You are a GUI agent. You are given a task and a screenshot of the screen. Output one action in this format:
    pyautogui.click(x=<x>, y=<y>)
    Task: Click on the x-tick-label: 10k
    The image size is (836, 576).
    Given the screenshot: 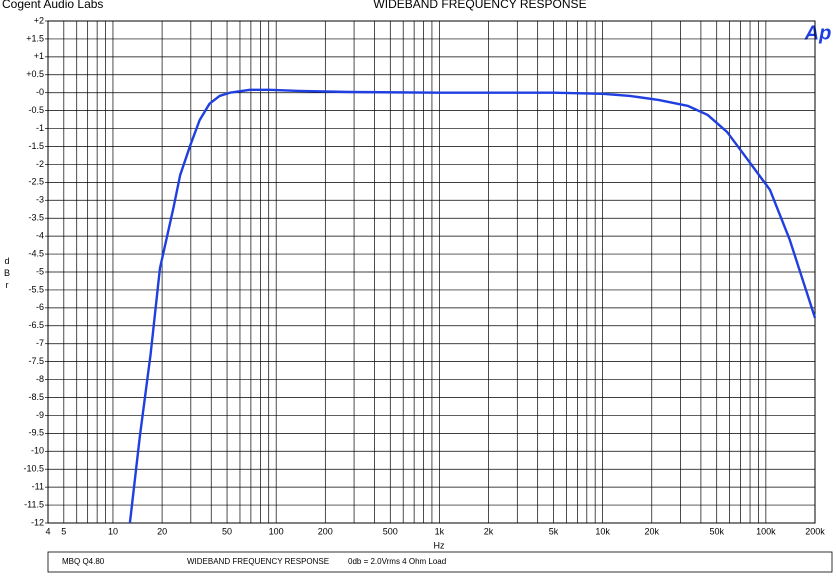 What is the action you would take?
    pyautogui.click(x=602, y=531)
    